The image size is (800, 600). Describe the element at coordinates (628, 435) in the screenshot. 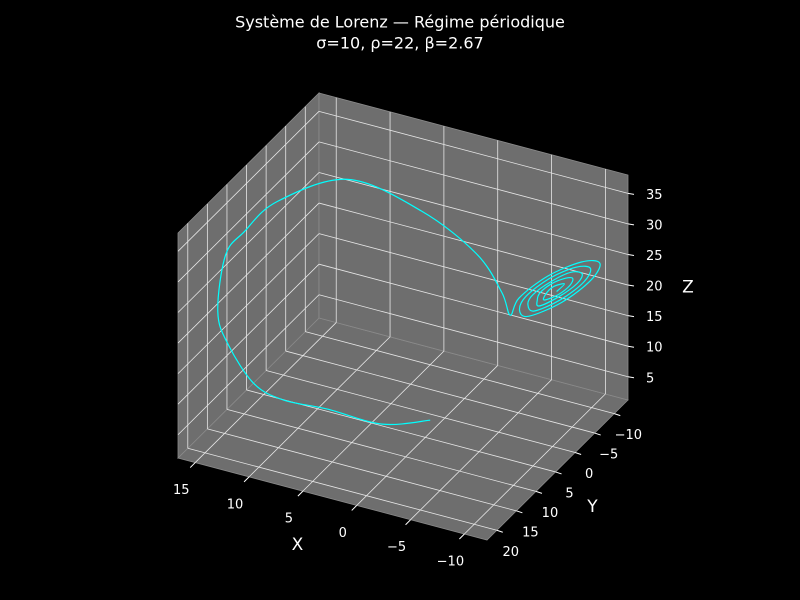

I see `y-tick-label: −10` at that location.